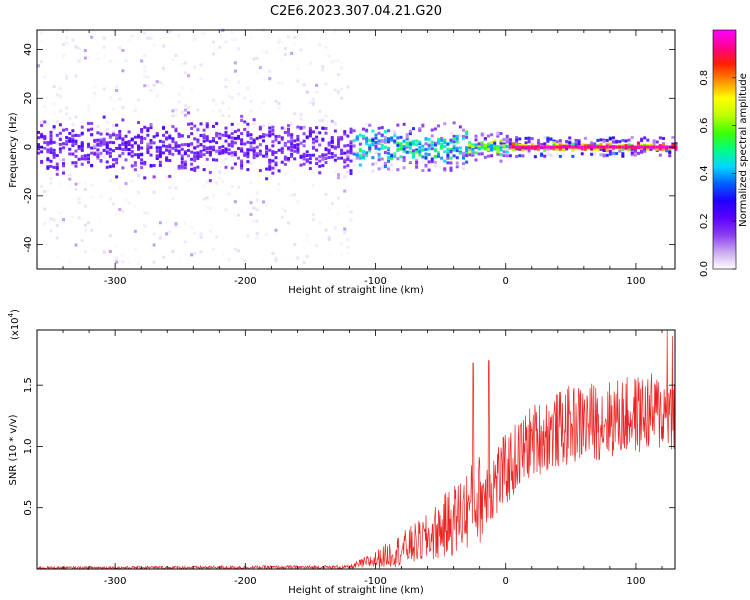  Describe the element at coordinates (15, 328) in the screenshot. I see `snr-scale-prefix: (x10` at that location.